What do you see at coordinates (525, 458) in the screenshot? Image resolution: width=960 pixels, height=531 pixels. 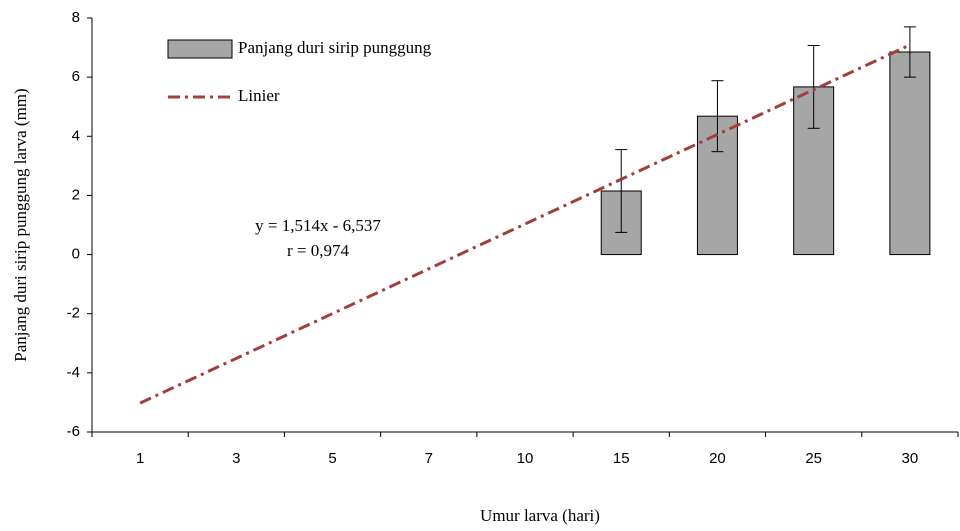 I see `x-tick-label: 10` at bounding box center [525, 458].